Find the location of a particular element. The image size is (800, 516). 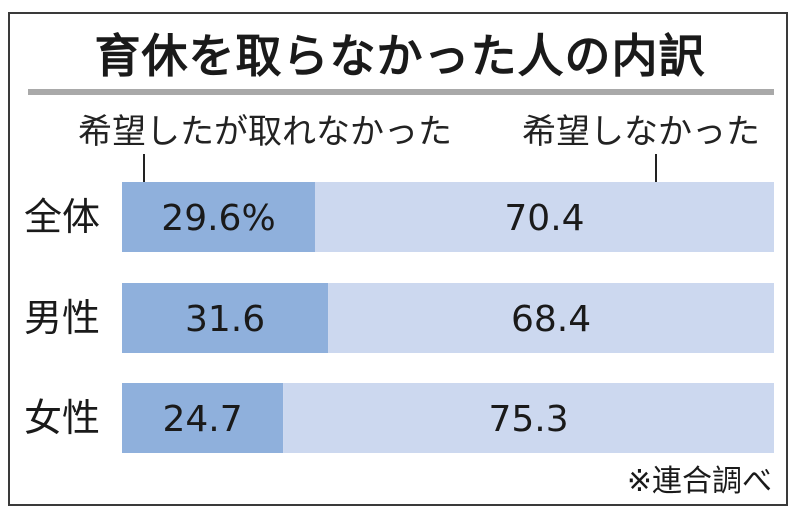

category-label-1: 男性 is located at coordinates (62, 318).